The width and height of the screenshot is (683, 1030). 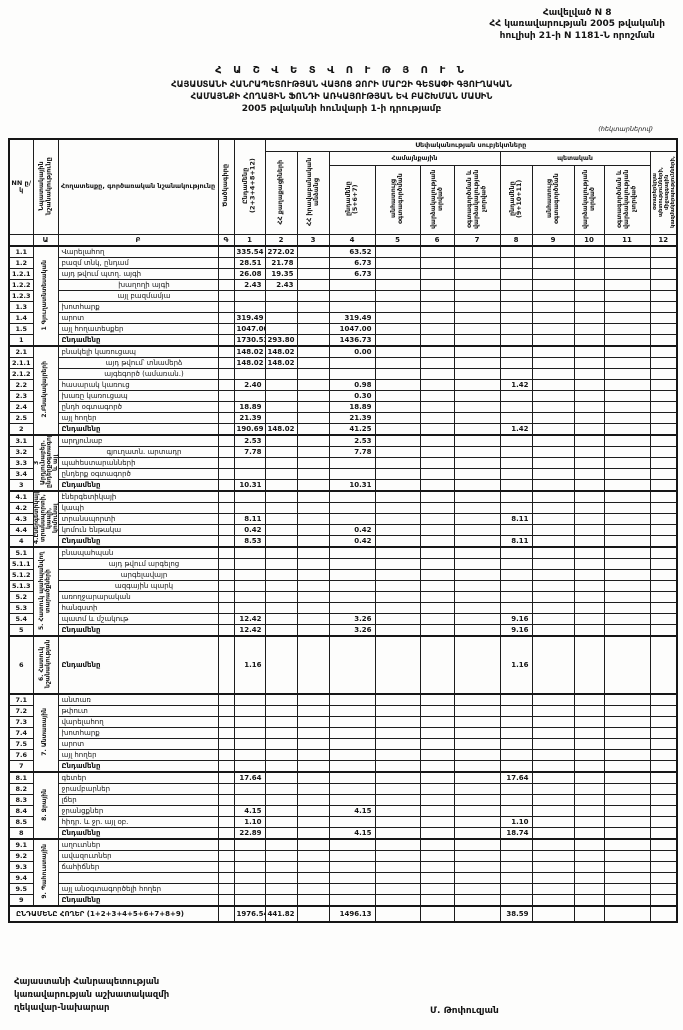 I want to click on table-row: 3.3 պահեստարանների, so click(x=343, y=463).